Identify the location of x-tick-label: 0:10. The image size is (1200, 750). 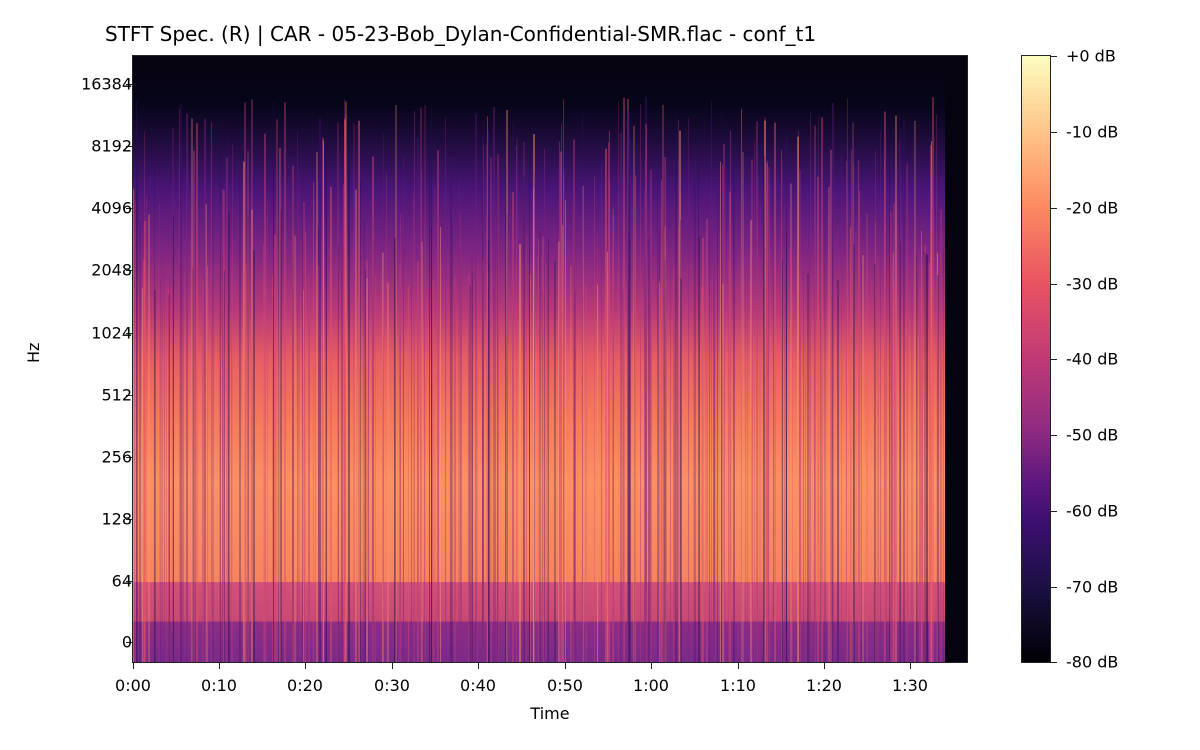
(219, 685).